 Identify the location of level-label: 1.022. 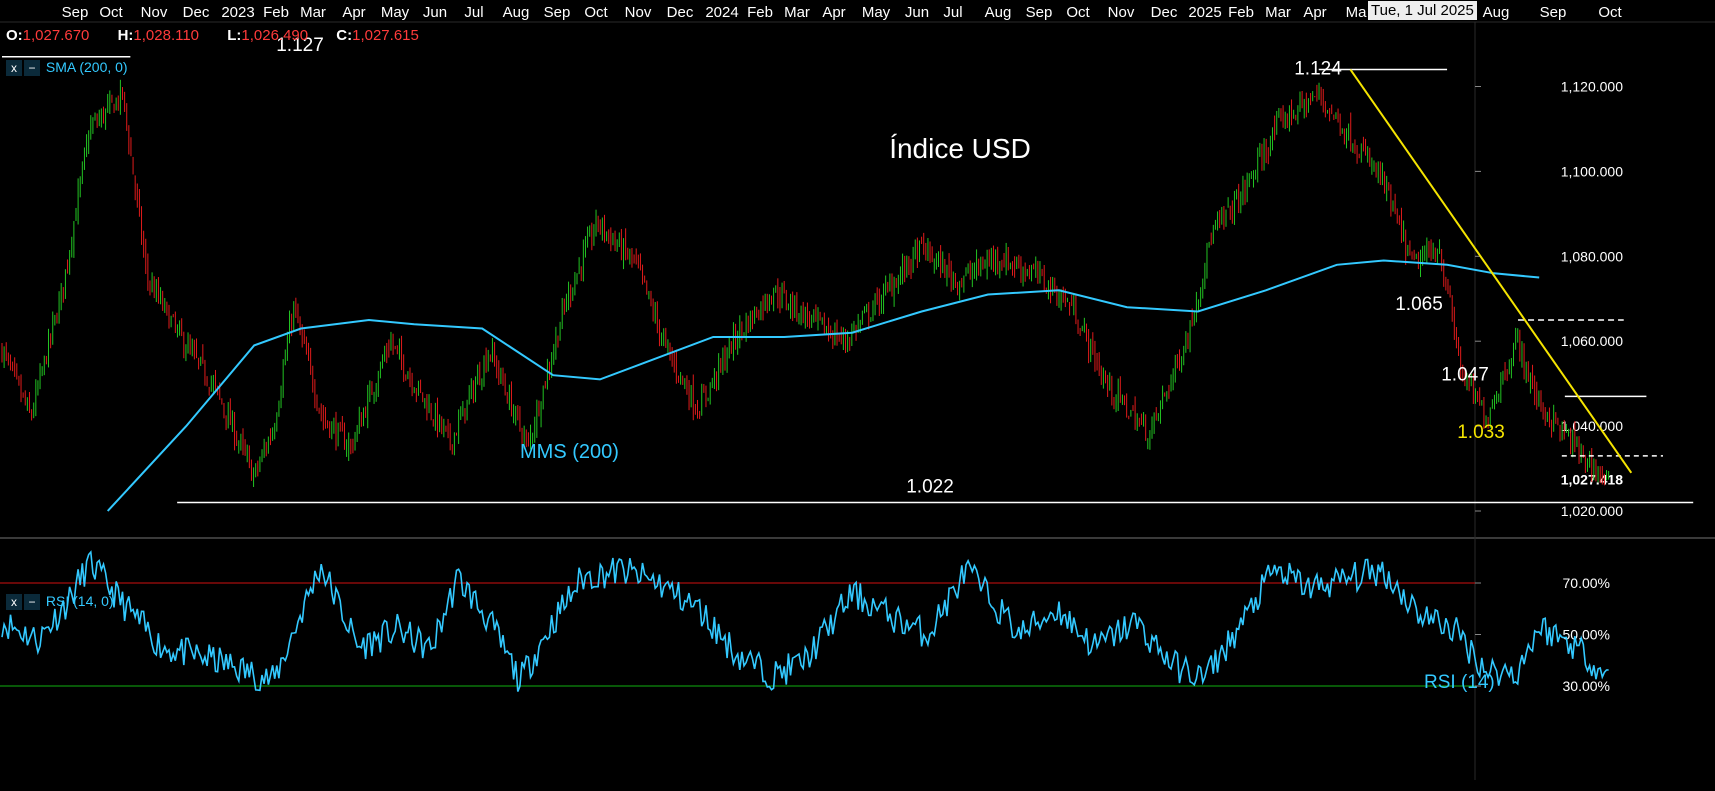
(930, 487).